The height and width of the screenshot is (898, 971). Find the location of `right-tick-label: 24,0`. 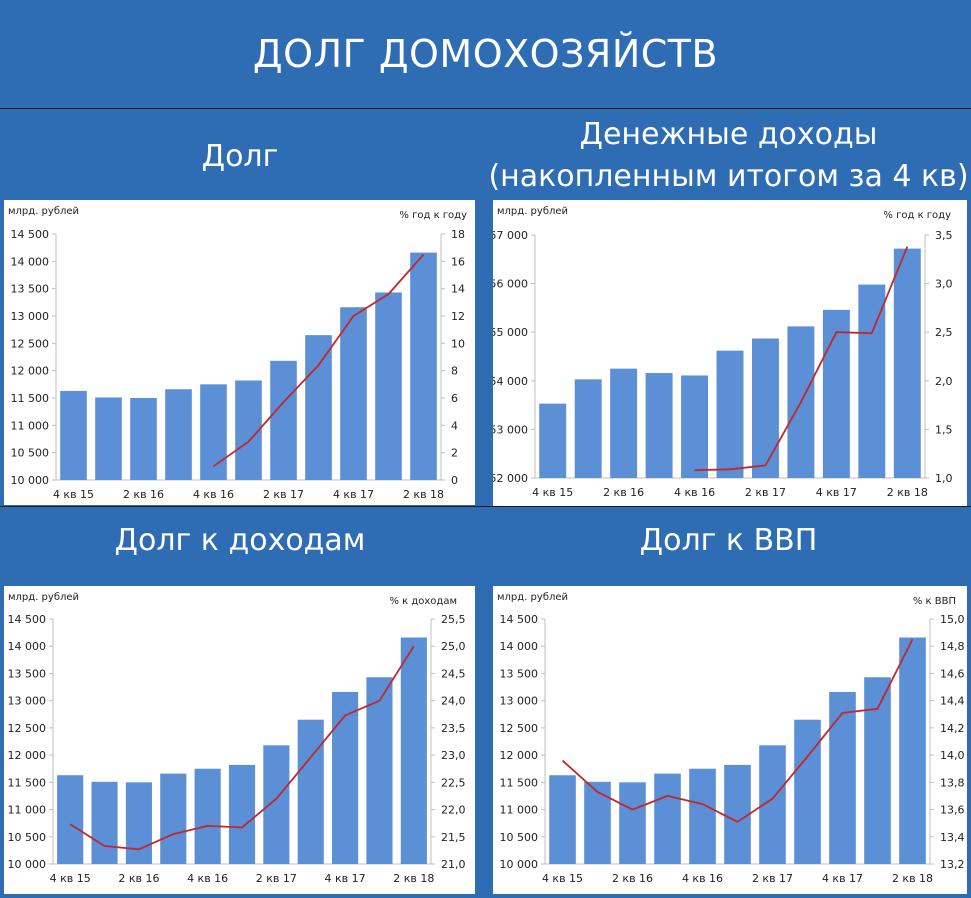

right-tick-label: 24,0 is located at coordinates (453, 701).